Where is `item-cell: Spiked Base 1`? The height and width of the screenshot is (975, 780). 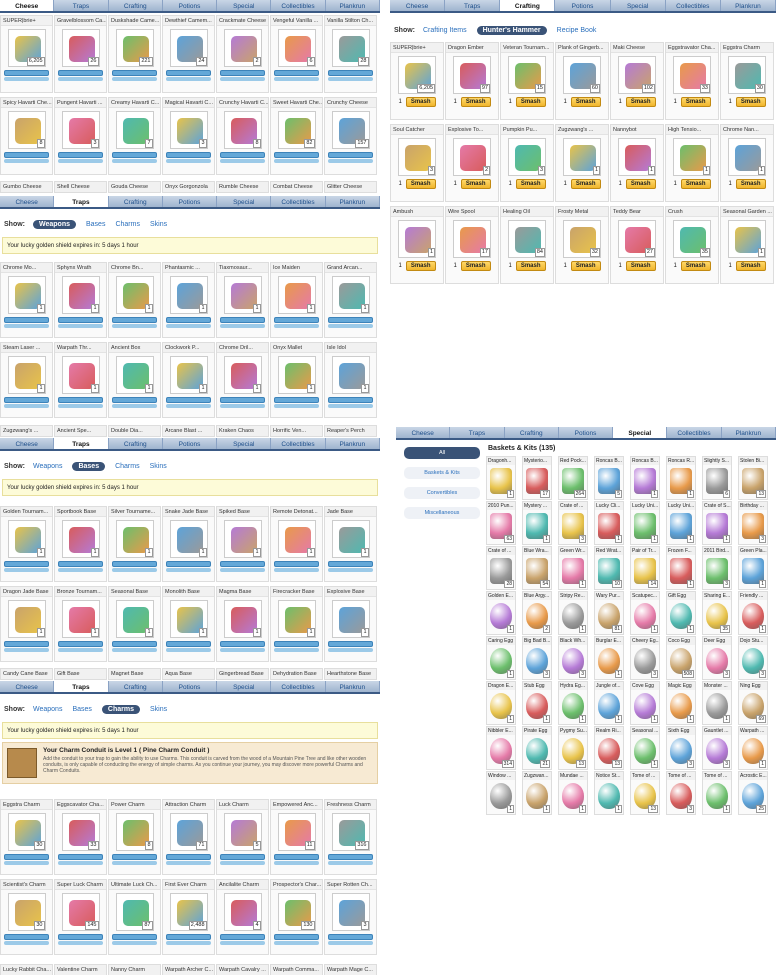 item-cell: Spiked Base 1 is located at coordinates (242, 544).